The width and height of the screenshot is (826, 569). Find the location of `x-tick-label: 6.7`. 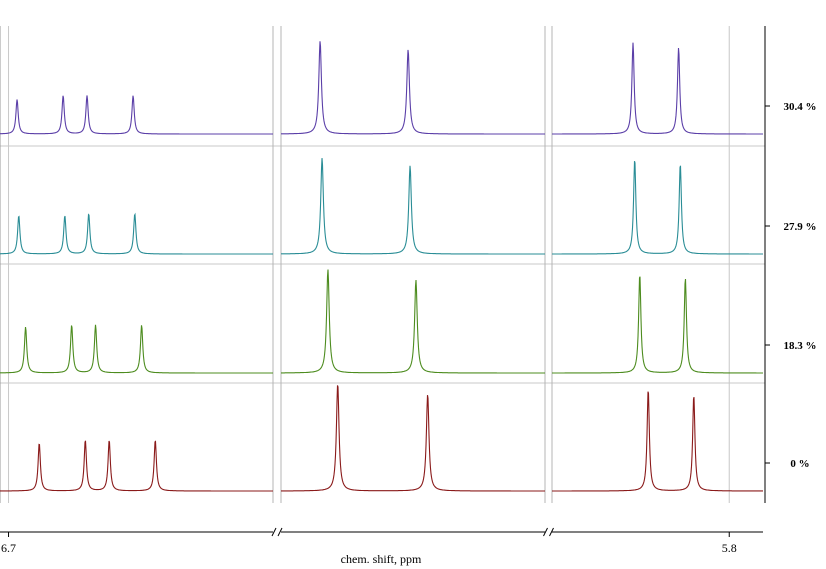

x-tick-label: 6.7 is located at coordinates (8, 548).